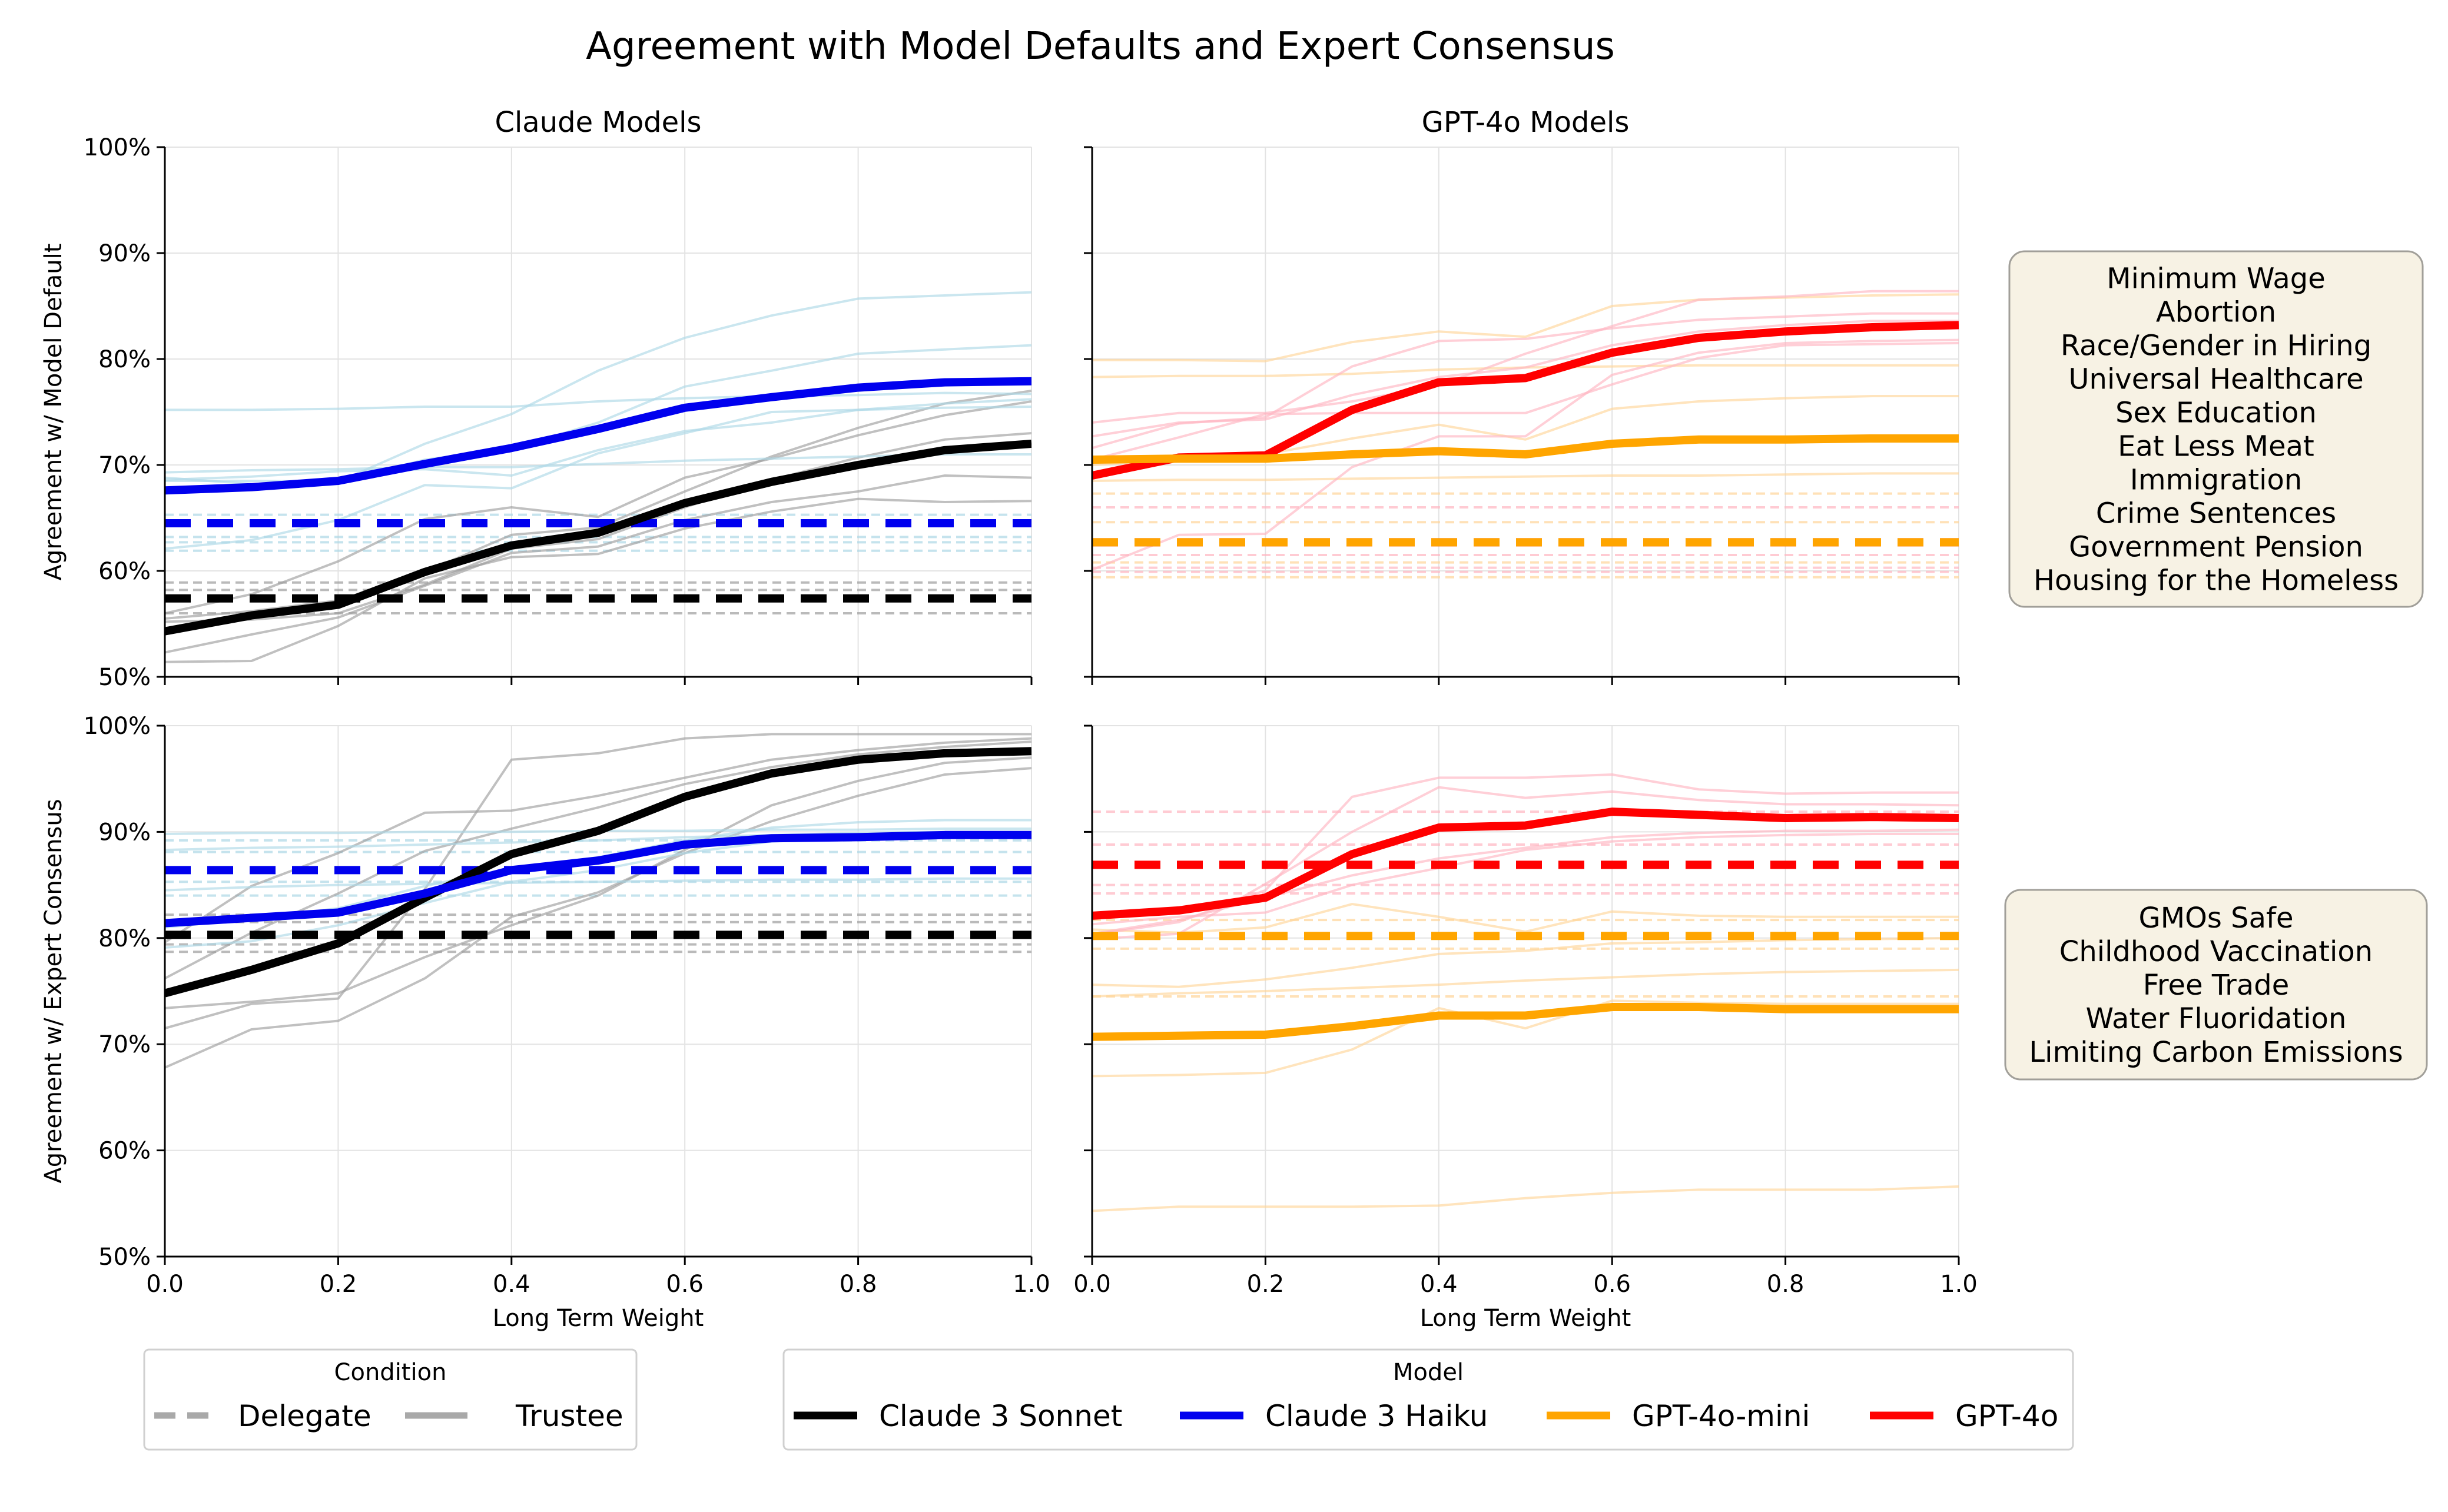  I want to click on gridlines, so click(598, 991).